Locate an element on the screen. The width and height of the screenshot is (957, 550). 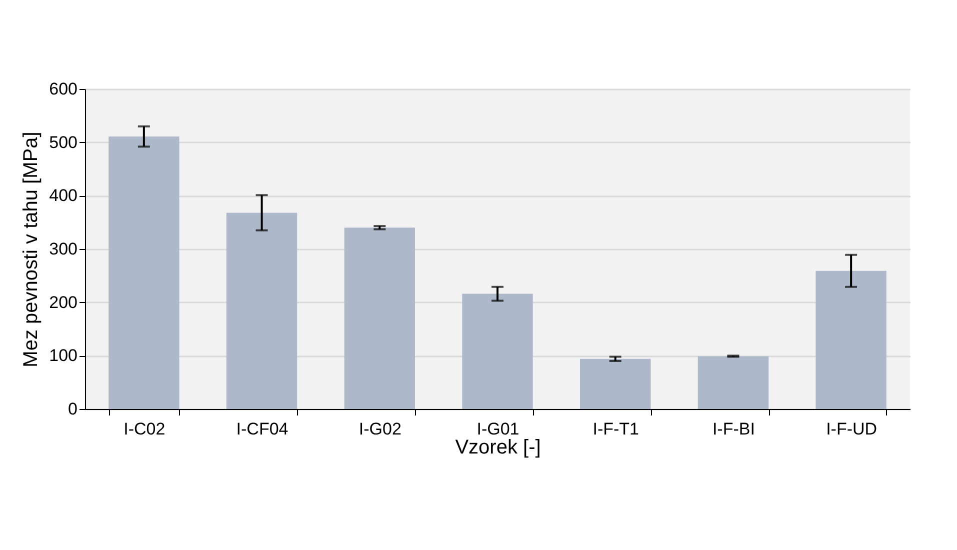
x-tick-label: I-CF04 is located at coordinates (262, 429).